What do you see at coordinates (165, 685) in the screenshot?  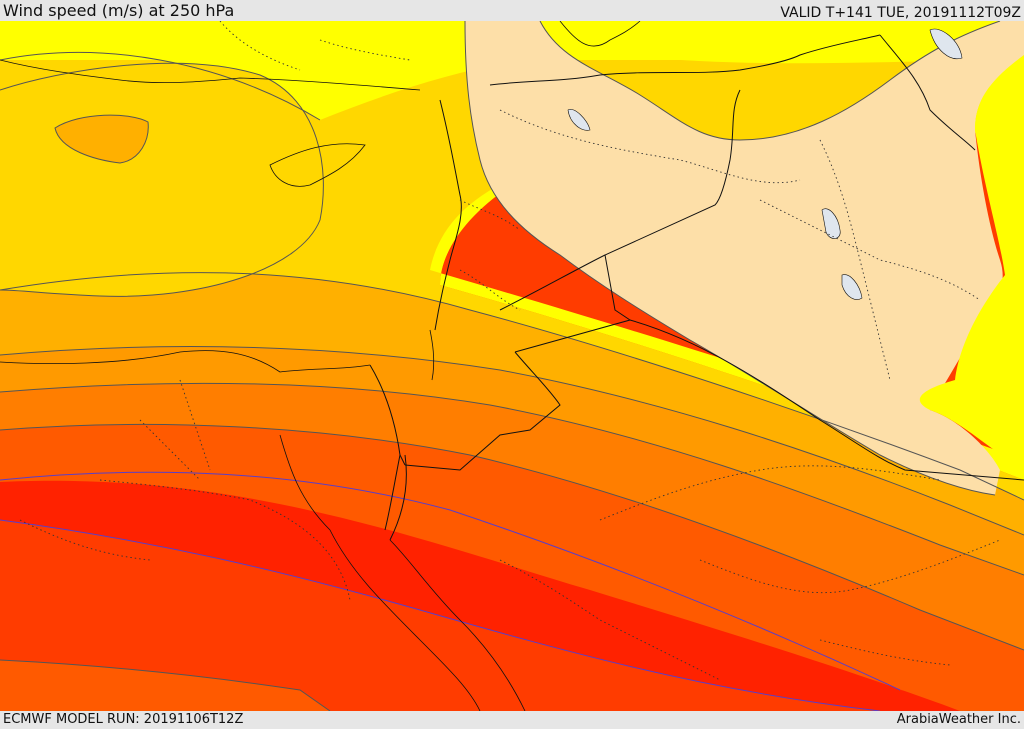 I see `wind-band-sw` at bounding box center [165, 685].